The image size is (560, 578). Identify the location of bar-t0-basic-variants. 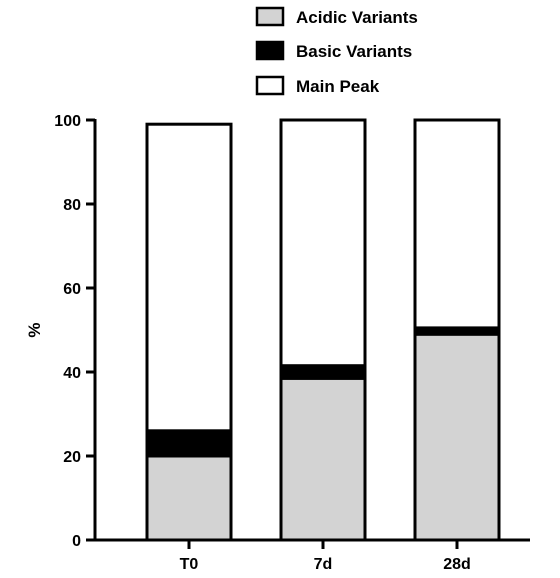
(189, 443).